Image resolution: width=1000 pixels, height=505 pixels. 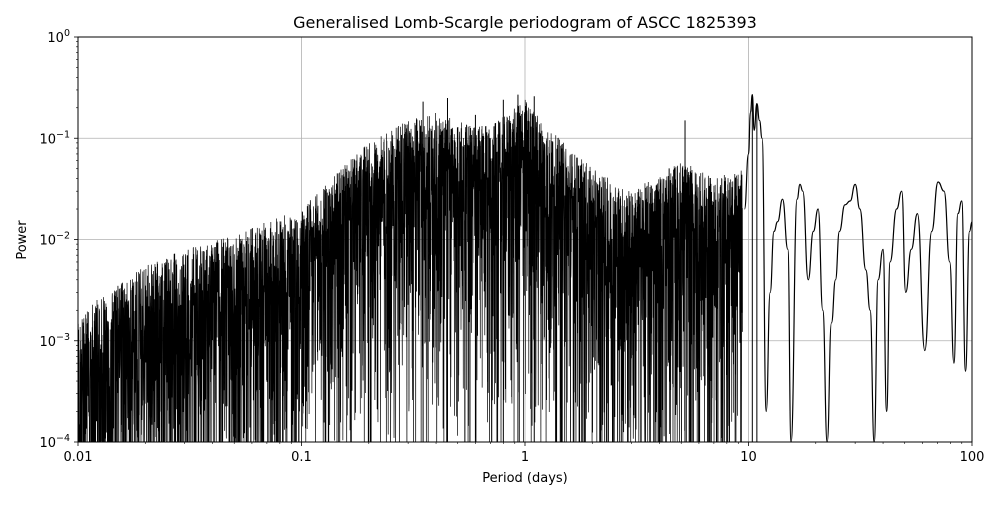 I want to click on y-tick-label: 10⁻⁴, so click(x=54, y=442).